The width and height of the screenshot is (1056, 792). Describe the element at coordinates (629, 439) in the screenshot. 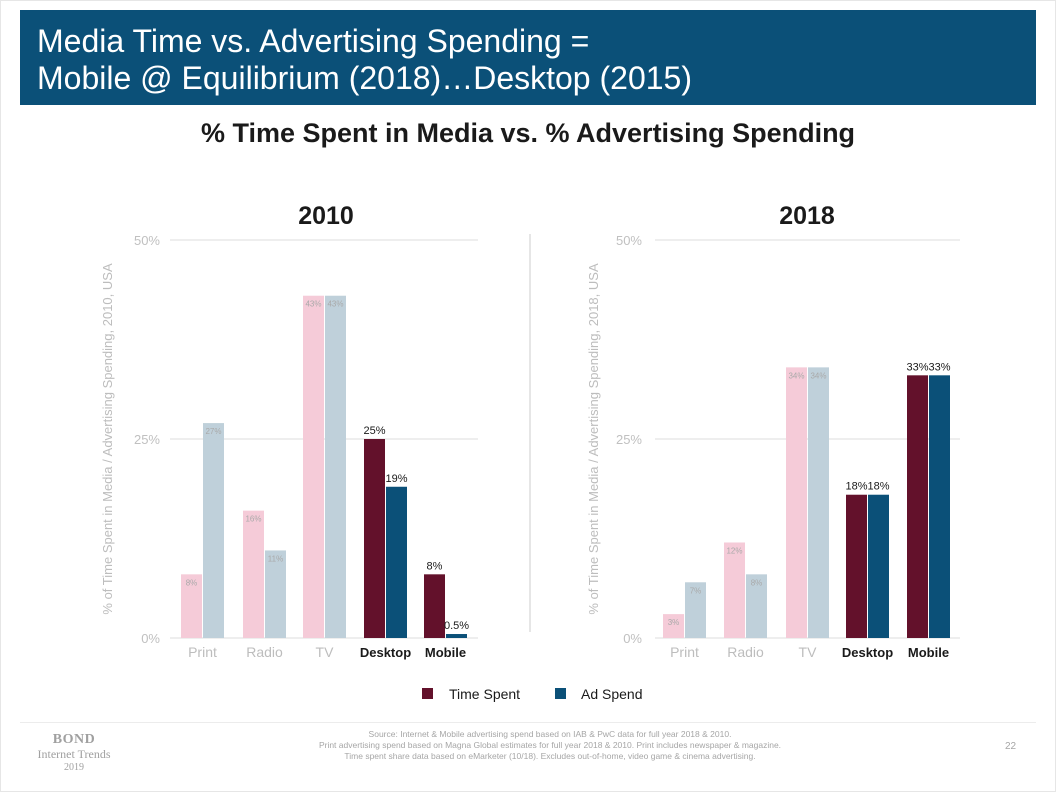

I see `y-tick-label-2018-25: 25%` at that location.